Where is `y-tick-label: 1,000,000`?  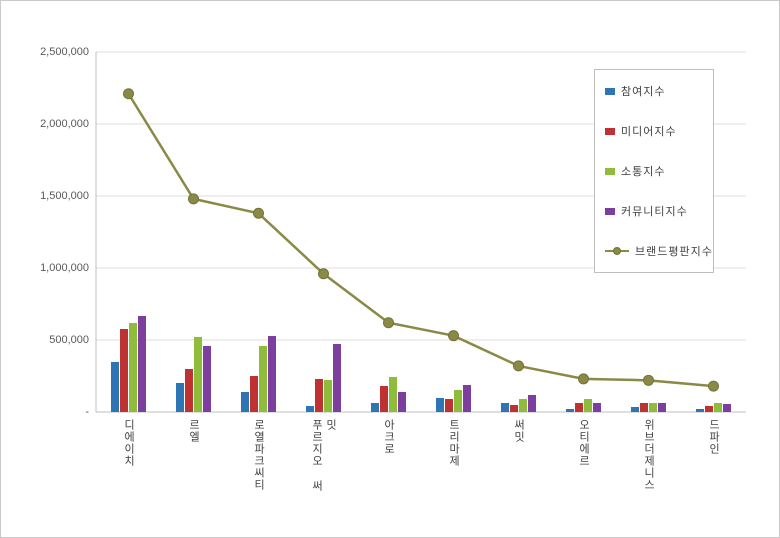 y-tick-label: 1,000,000 is located at coordinates (64, 268).